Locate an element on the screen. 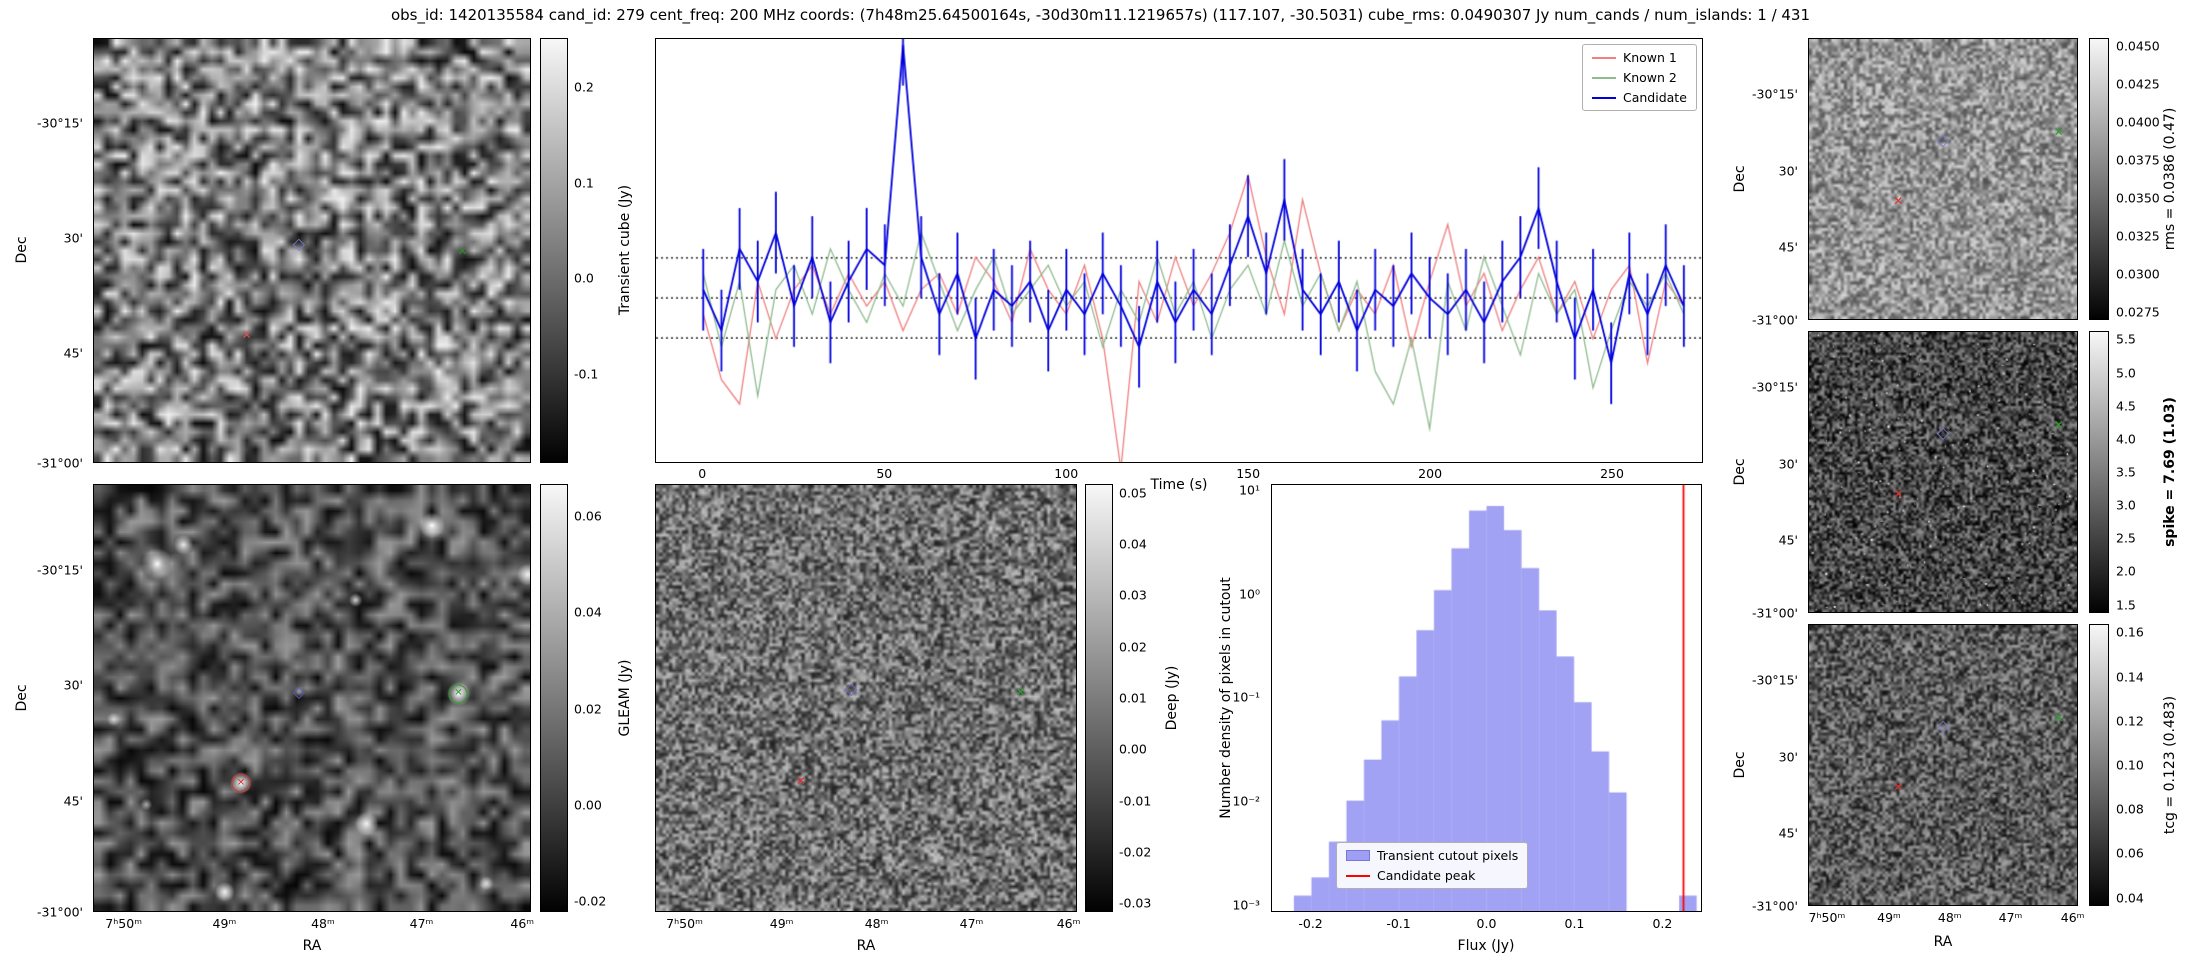  tick-label: -0.03 is located at coordinates (1135, 903).